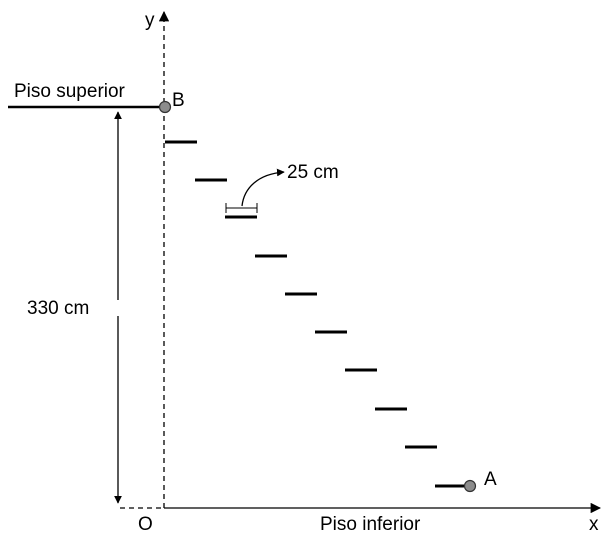 This screenshot has height=542, width=613. What do you see at coordinates (70, 91) in the screenshot?
I see `upper-floor-label: Piso superior` at bounding box center [70, 91].